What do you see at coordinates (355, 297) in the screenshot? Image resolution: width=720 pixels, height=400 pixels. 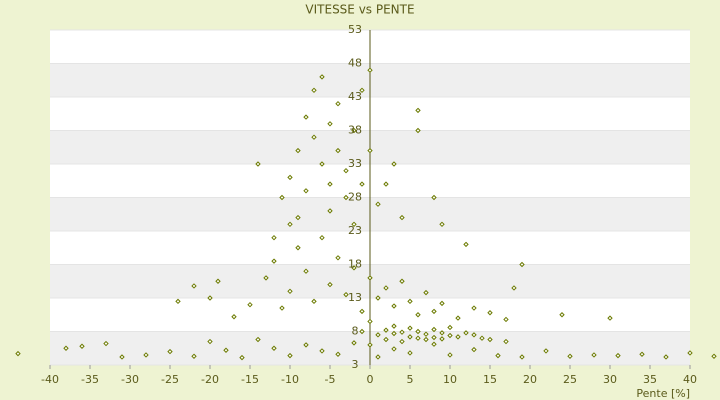 I see `y-tick-label: 13` at bounding box center [355, 297].